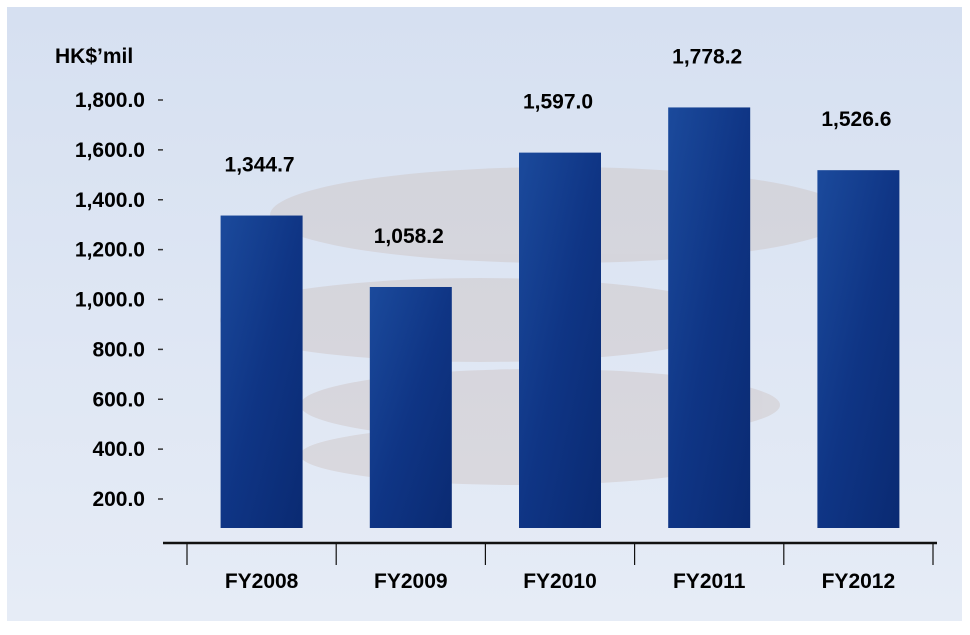 This screenshot has height=635, width=970. I want to click on value-label-fy2008: 1,344.7, so click(260, 165).